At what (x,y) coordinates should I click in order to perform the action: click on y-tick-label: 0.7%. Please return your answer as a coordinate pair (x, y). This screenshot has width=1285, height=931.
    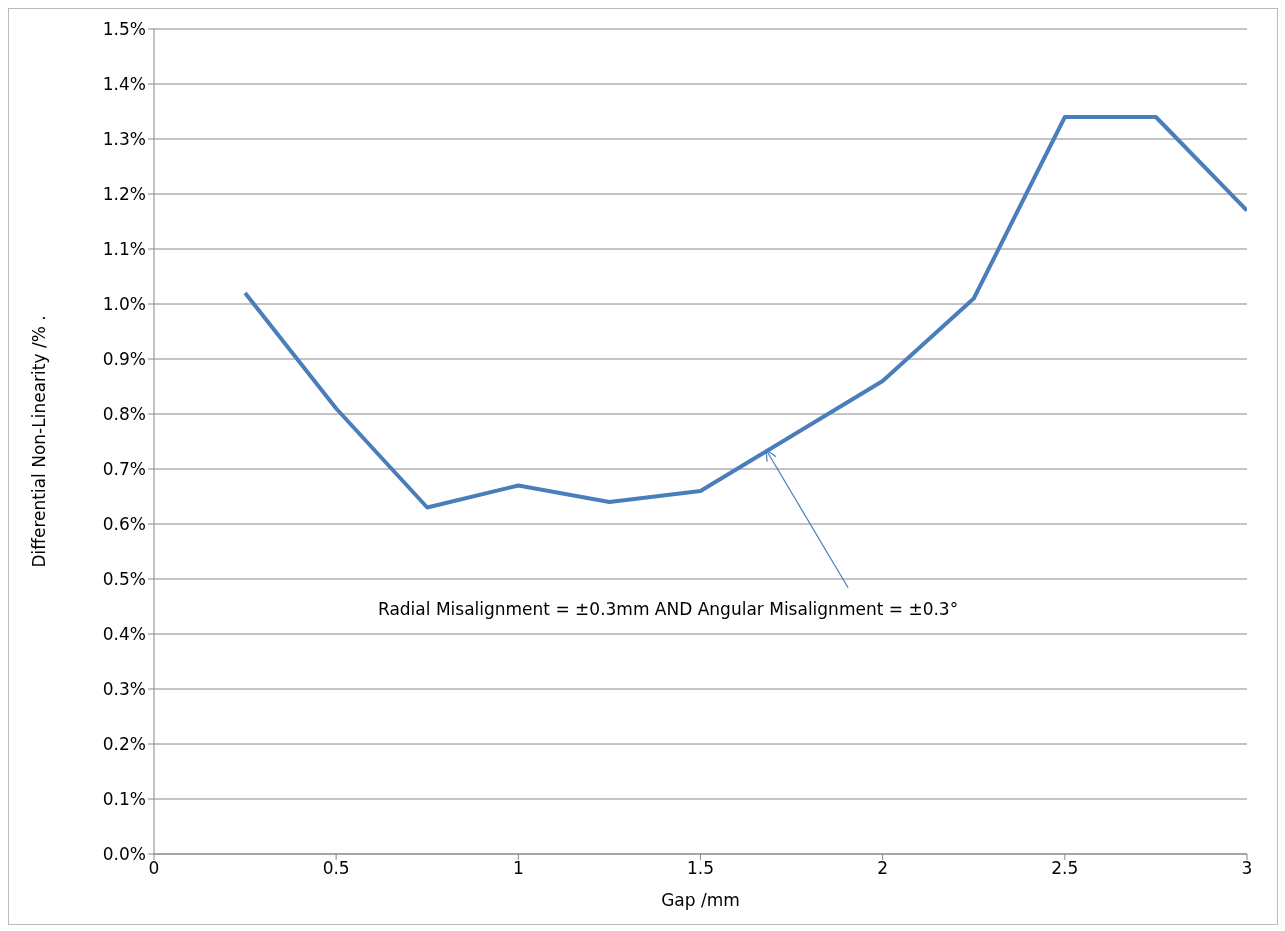
    Looking at the image, I should click on (124, 469).